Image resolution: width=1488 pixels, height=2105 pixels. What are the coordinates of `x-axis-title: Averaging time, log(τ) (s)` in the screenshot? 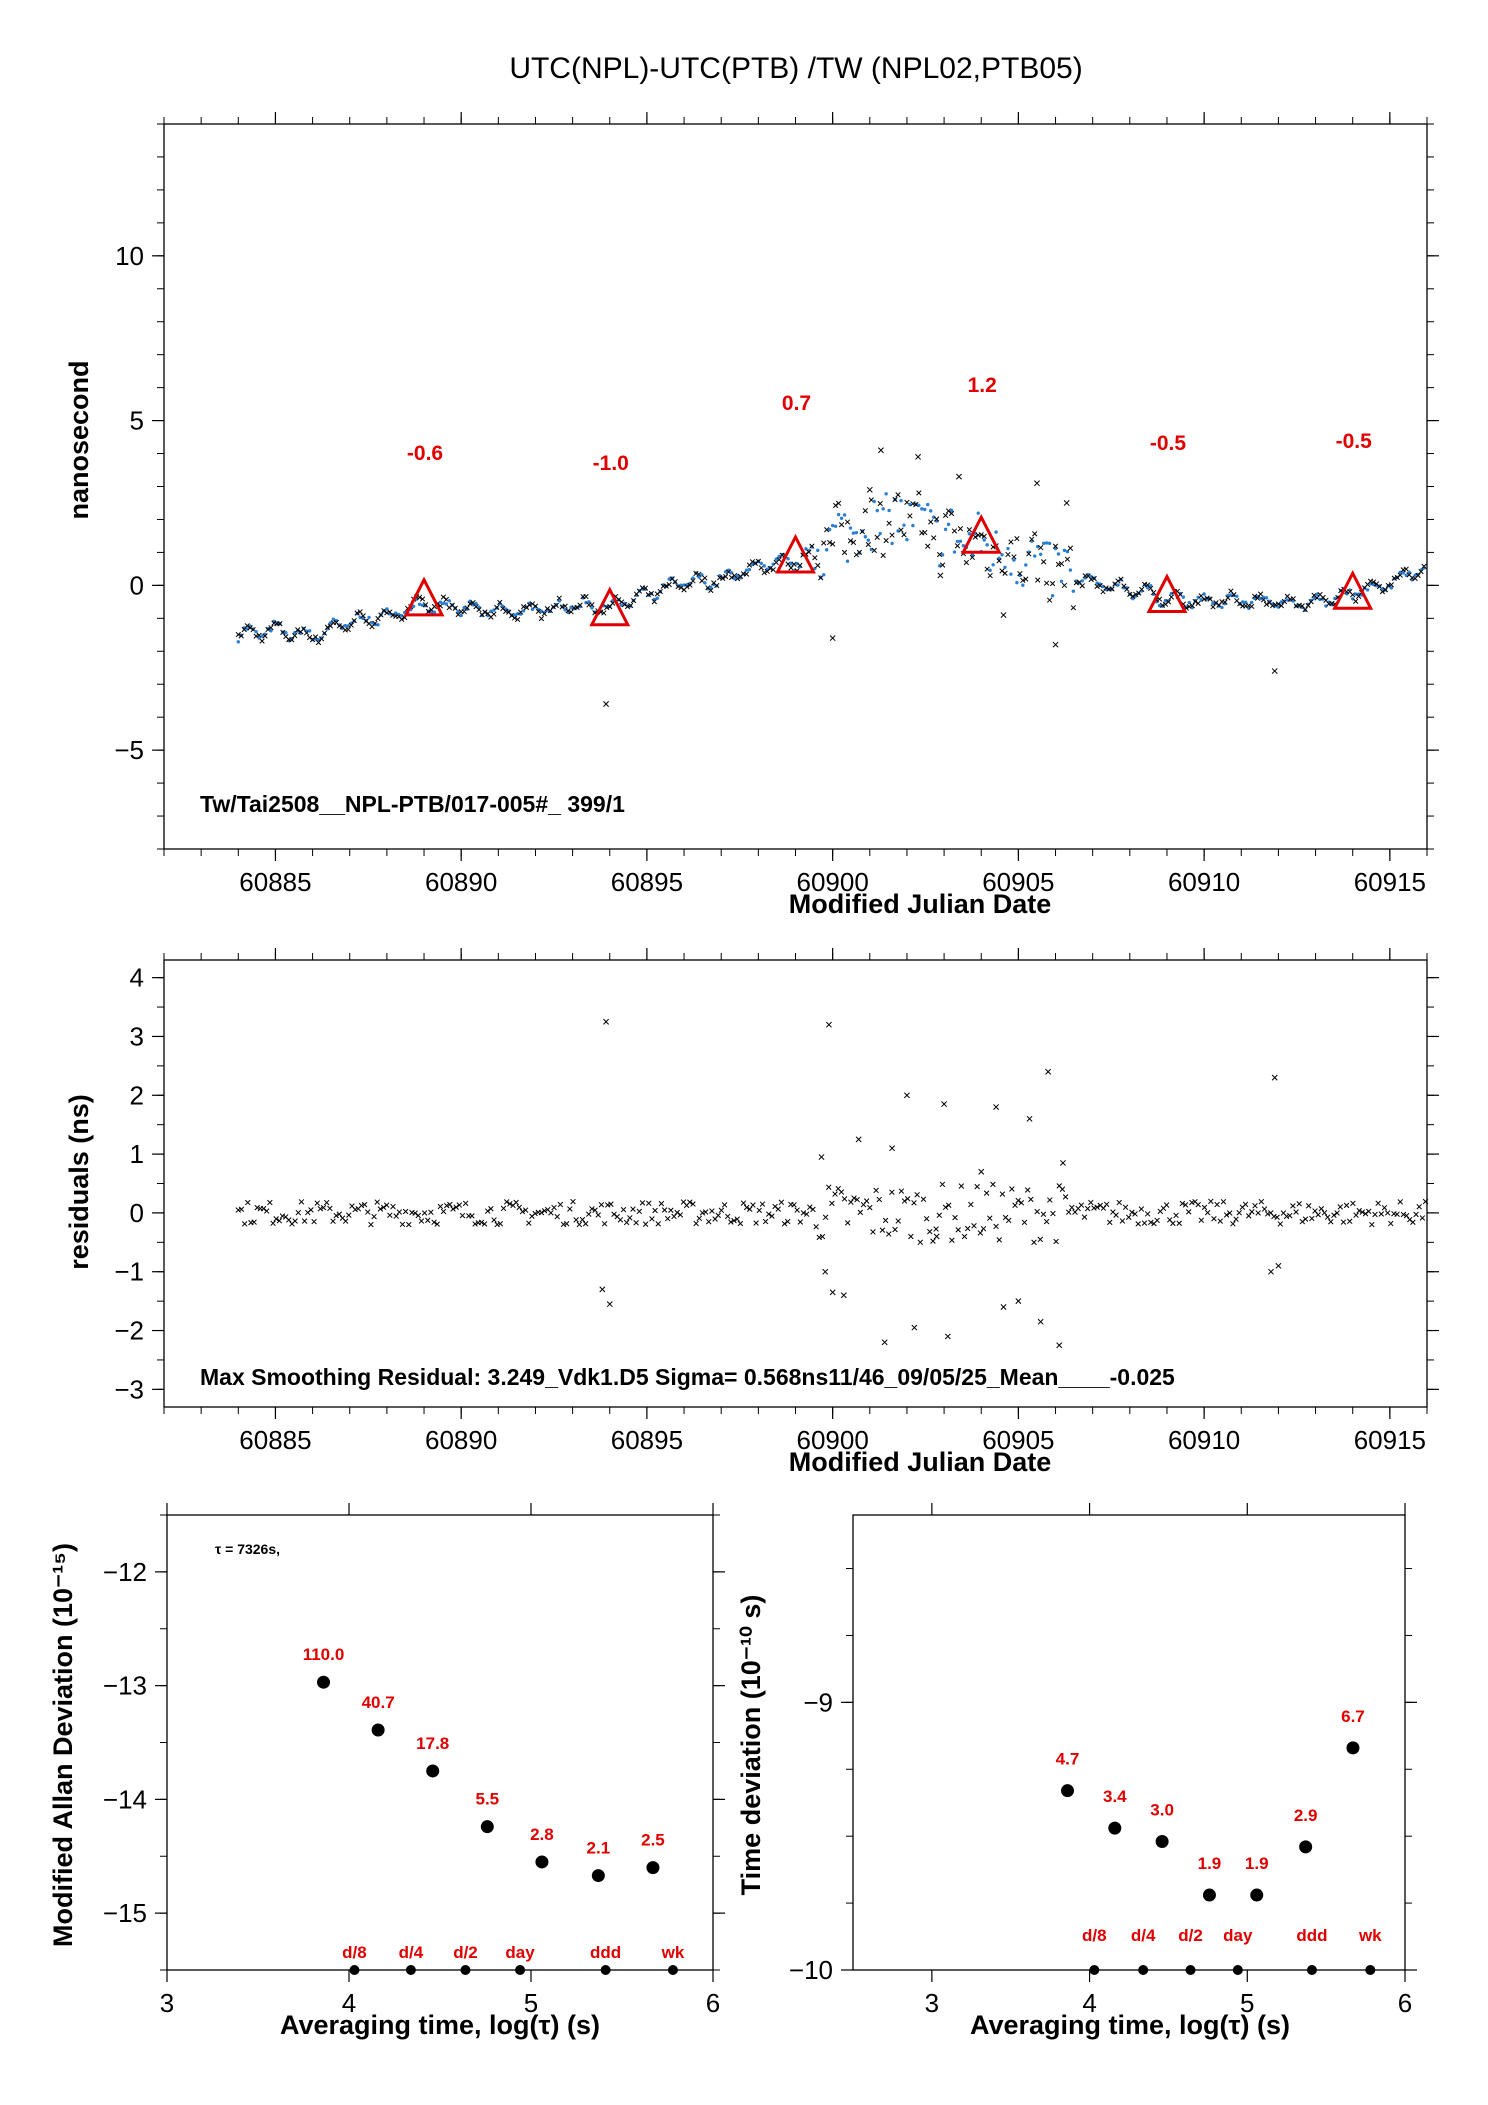 It's located at (440, 2025).